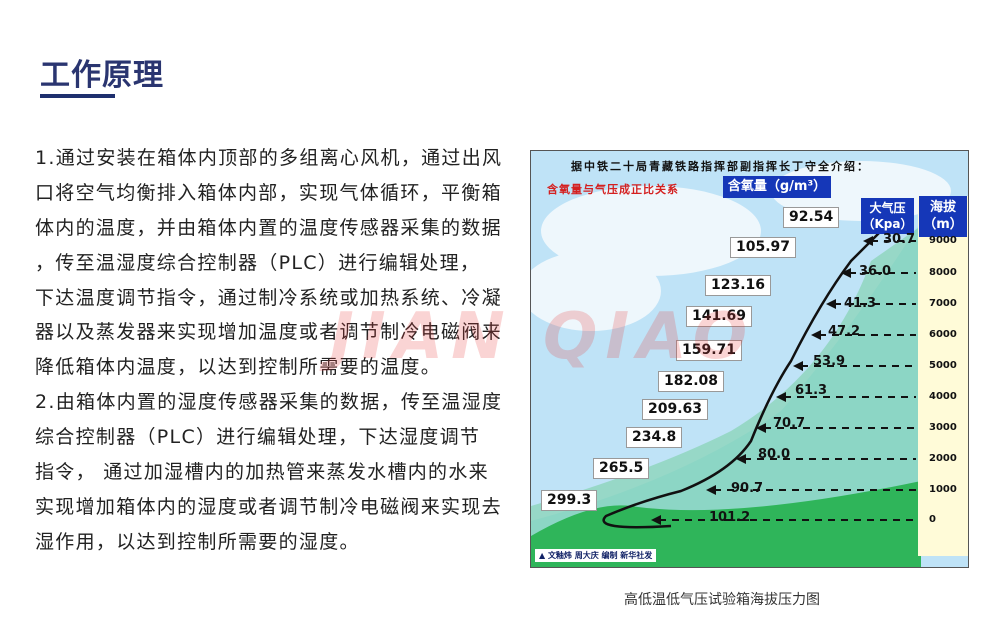 The height and width of the screenshot is (638, 1000). What do you see at coordinates (943, 489) in the screenshot?
I see `altitude-value: 1000` at bounding box center [943, 489].